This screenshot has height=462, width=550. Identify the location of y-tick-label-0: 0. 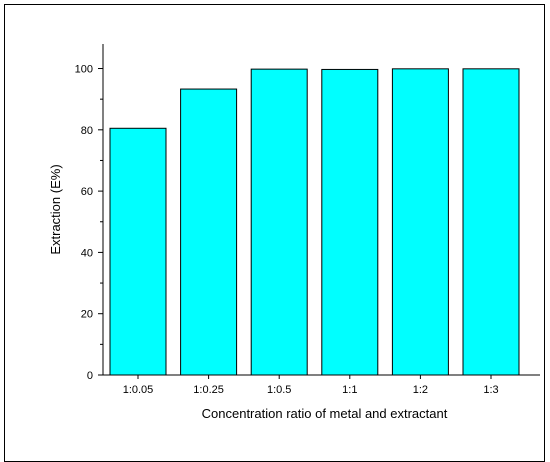
(90, 376).